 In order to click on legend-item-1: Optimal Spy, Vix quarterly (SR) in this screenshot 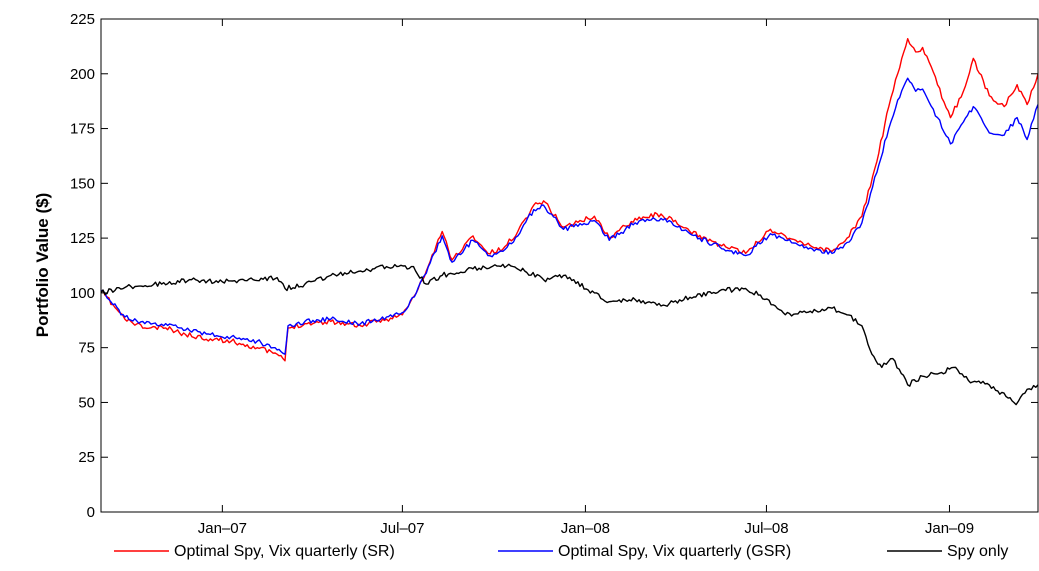, I will do `click(254, 551)`.